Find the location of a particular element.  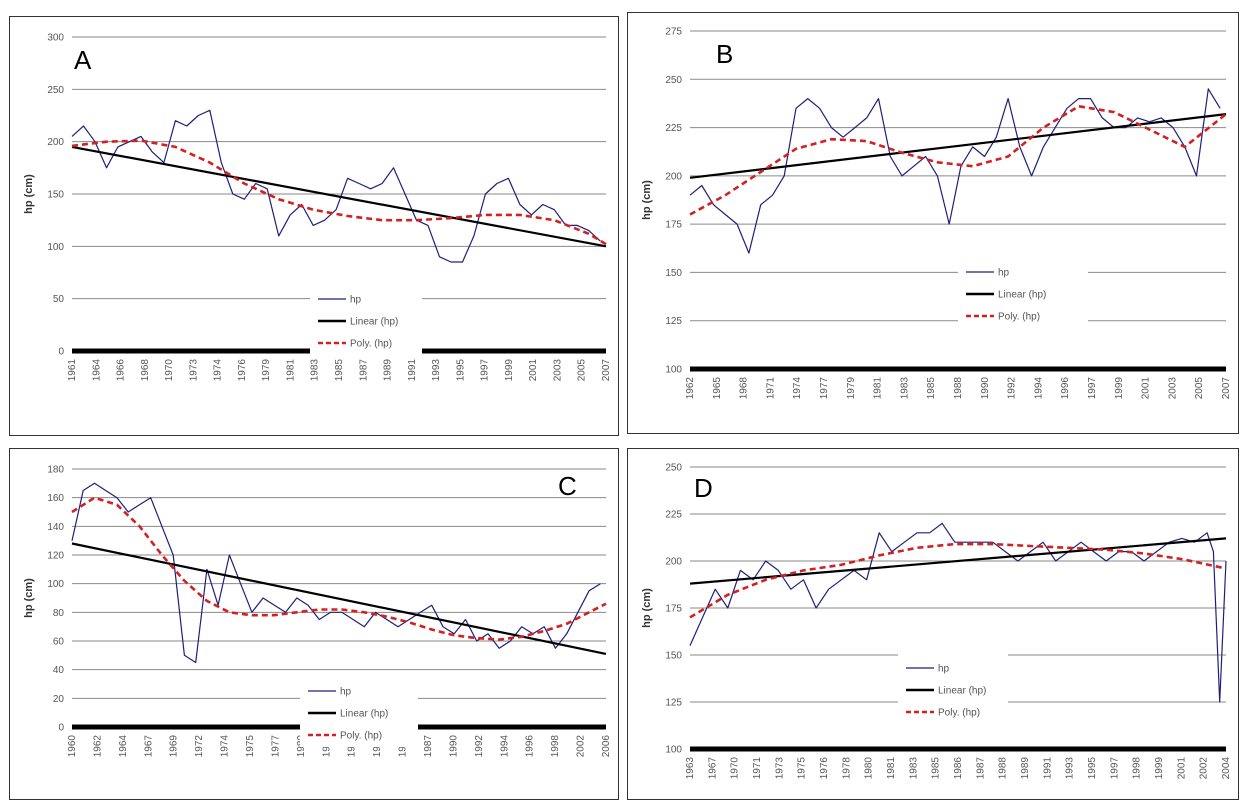

y-tick-label: 50 is located at coordinates (59, 299).